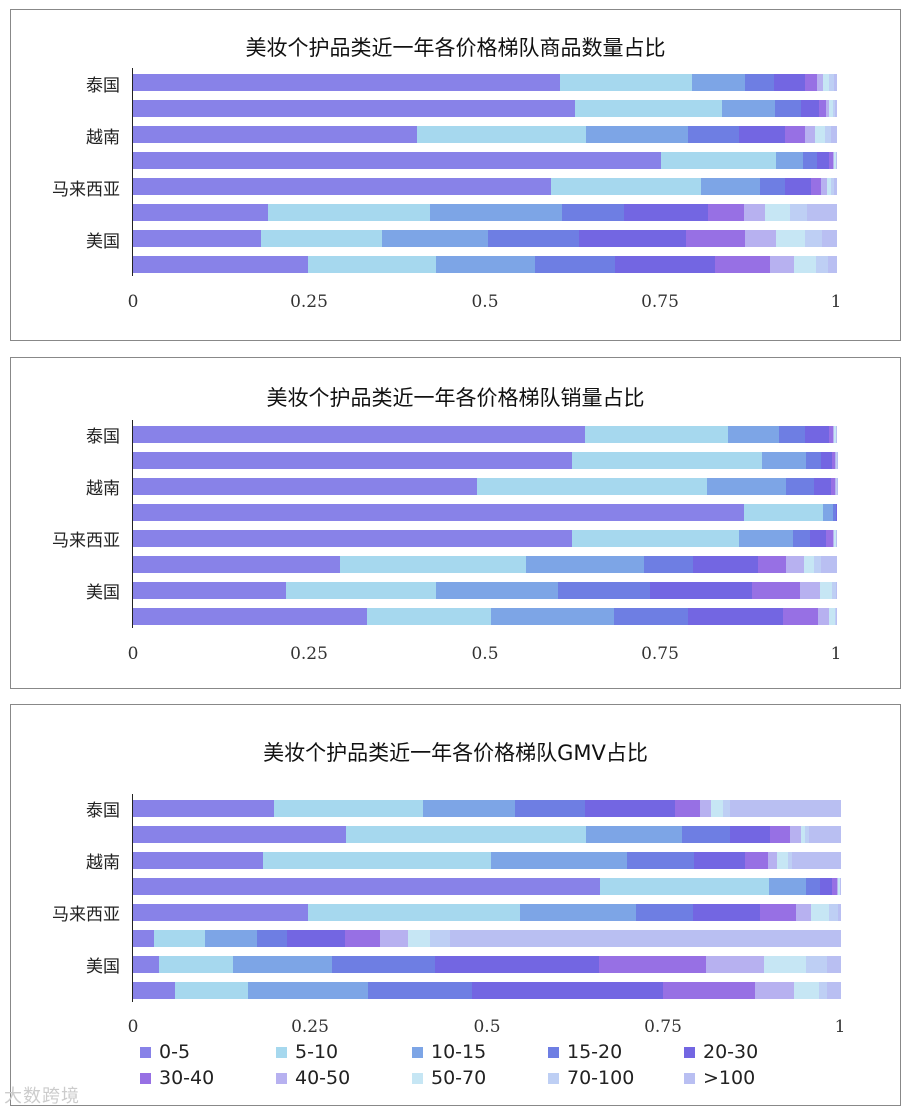 The width and height of the screenshot is (912, 1114). What do you see at coordinates (485, 302) in the screenshot?
I see `x-tick: 0.5` at bounding box center [485, 302].